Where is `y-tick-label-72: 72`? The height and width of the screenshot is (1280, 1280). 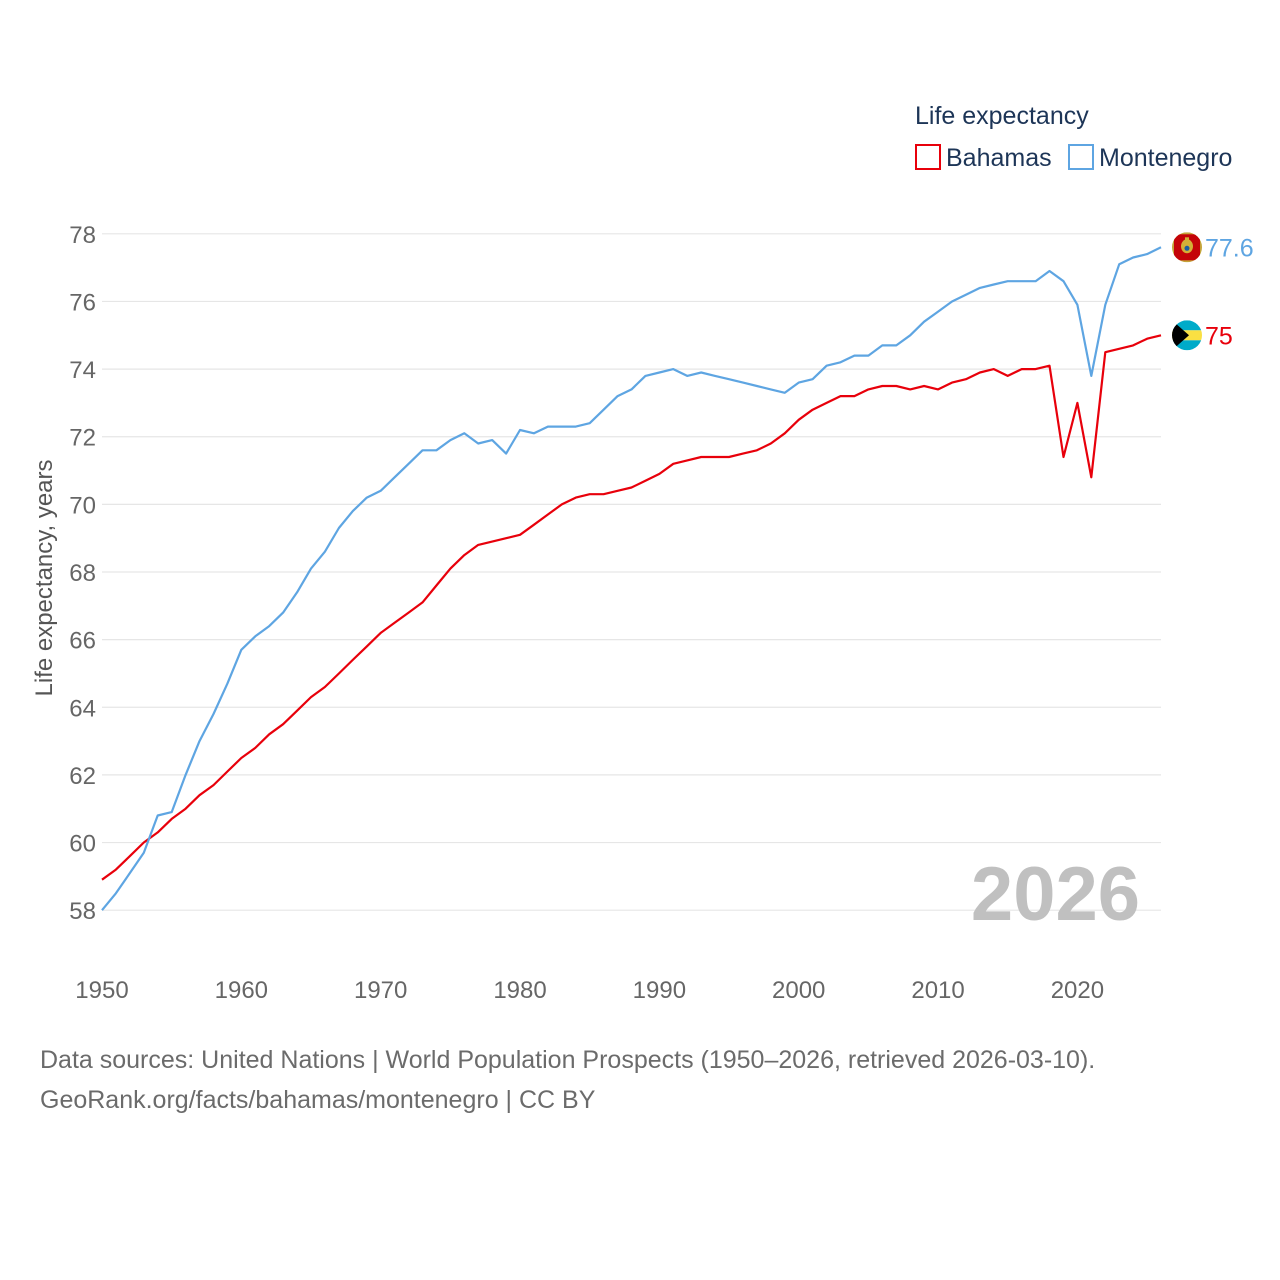 y-tick-label-72: 72 is located at coordinates (82, 438).